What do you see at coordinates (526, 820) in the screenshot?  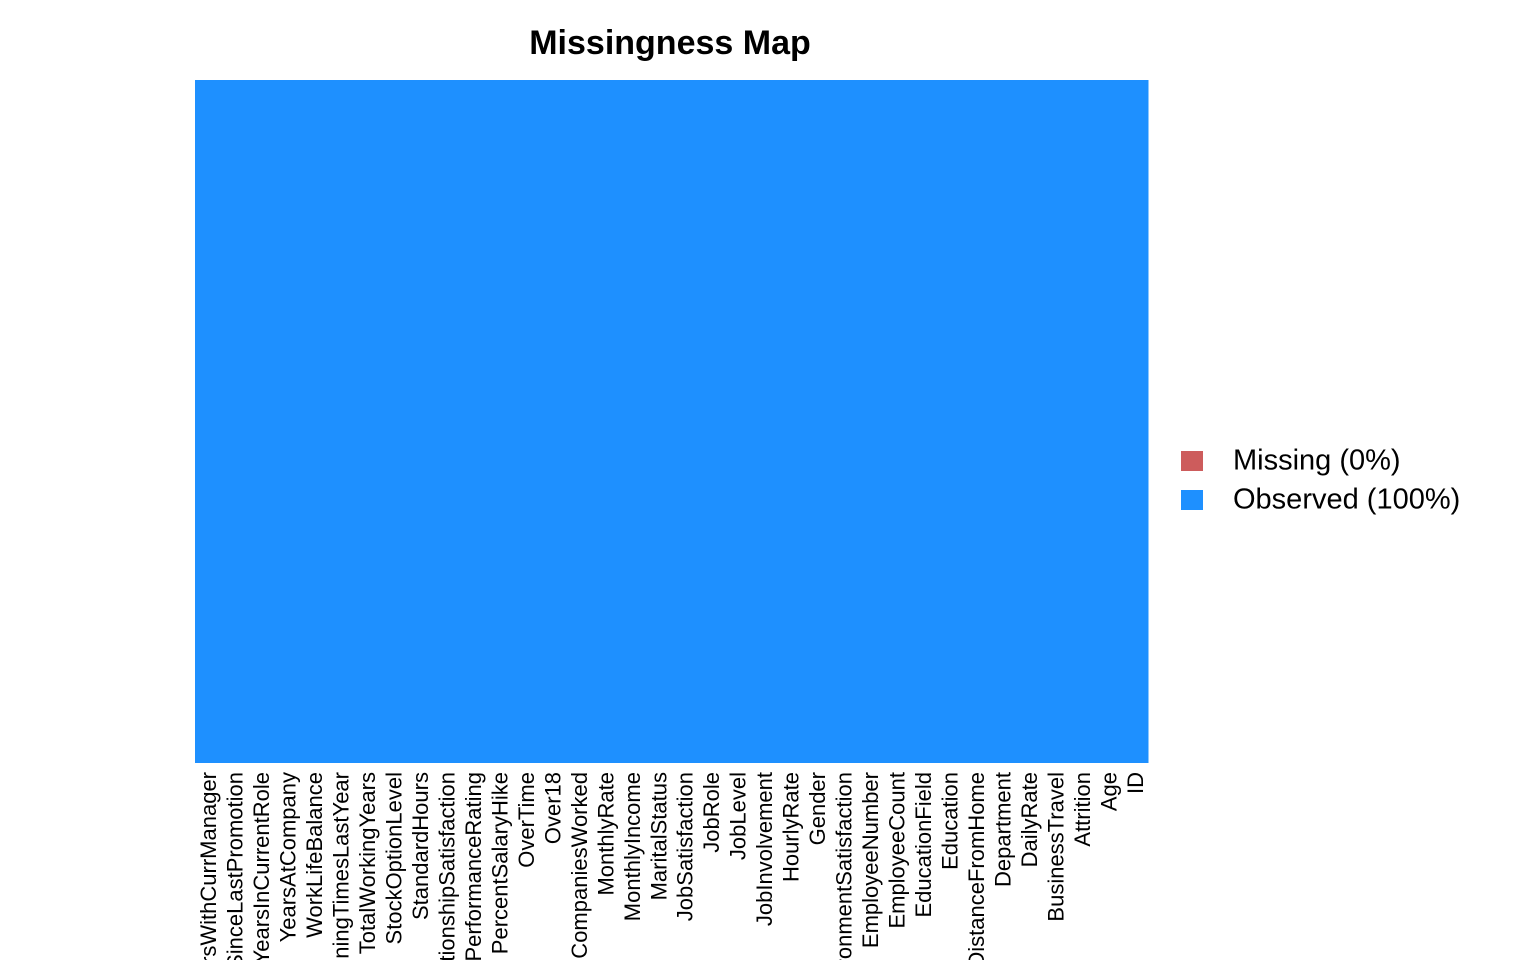 I see `column-label: OverTime` at bounding box center [526, 820].